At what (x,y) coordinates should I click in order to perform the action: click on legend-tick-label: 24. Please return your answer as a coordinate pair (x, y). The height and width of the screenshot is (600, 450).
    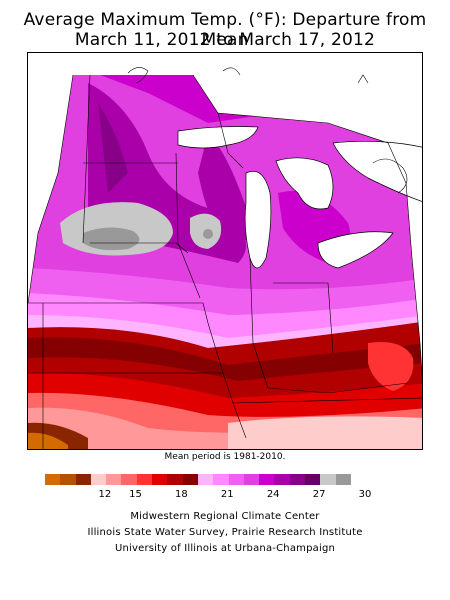
    Looking at the image, I should click on (273, 494).